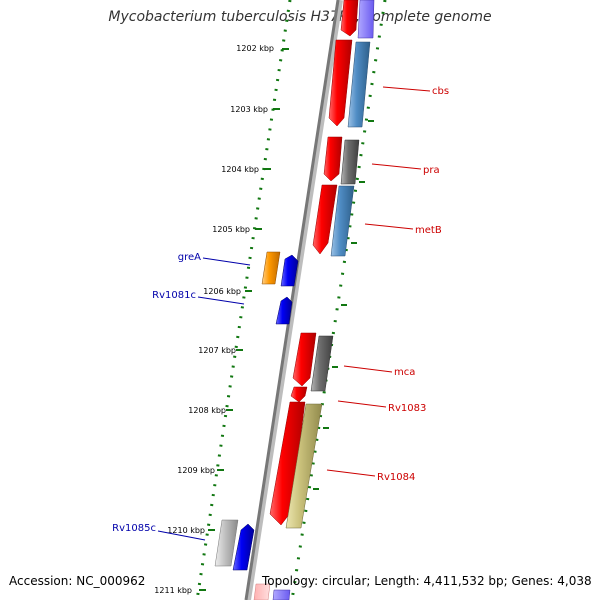  Describe the element at coordinates (343, 305) in the screenshot. I see `outer-ticks` at that location.